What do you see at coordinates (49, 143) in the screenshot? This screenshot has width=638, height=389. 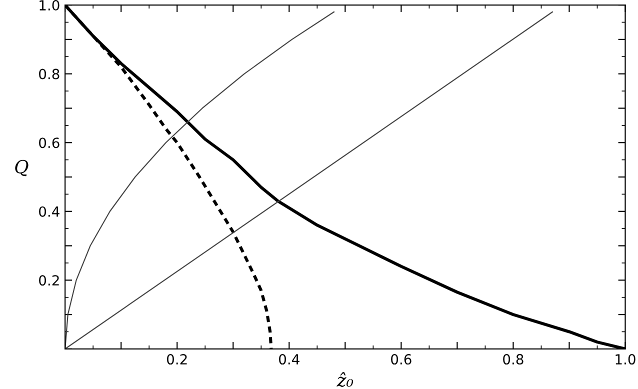 I see `y-tick-label: 0.6` at bounding box center [49, 143].